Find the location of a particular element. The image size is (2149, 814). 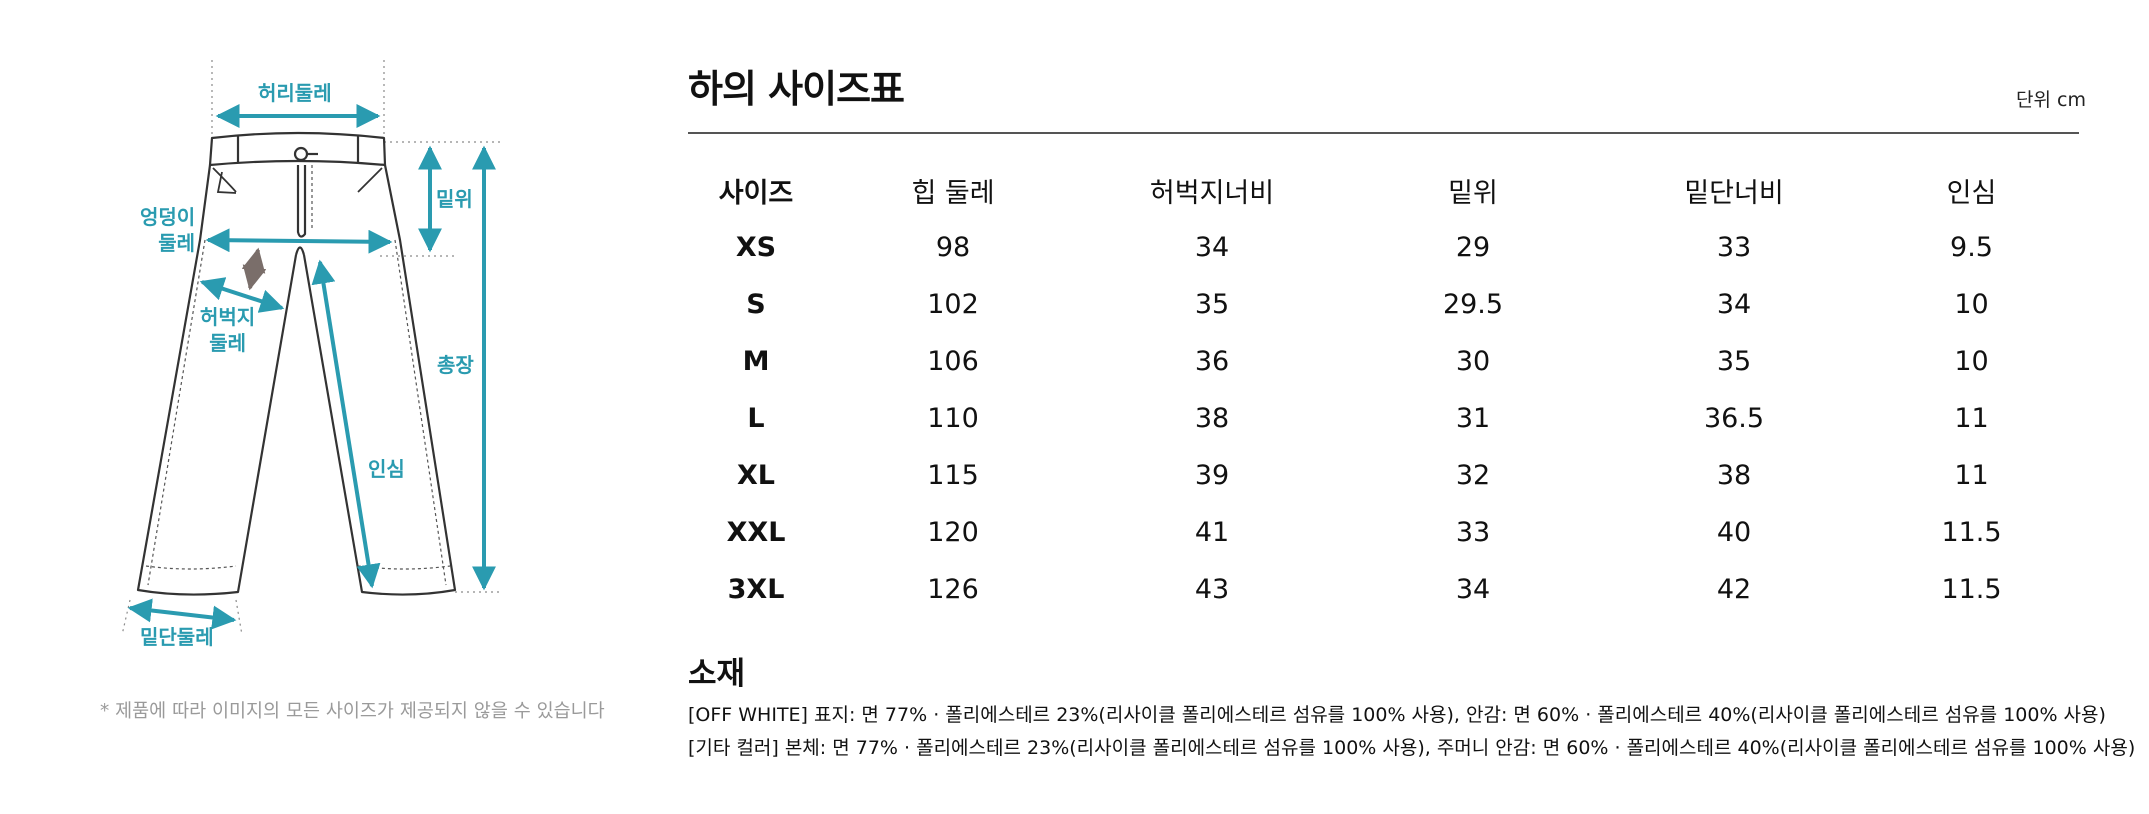

cell-hem: 42 is located at coordinates (1734, 589).